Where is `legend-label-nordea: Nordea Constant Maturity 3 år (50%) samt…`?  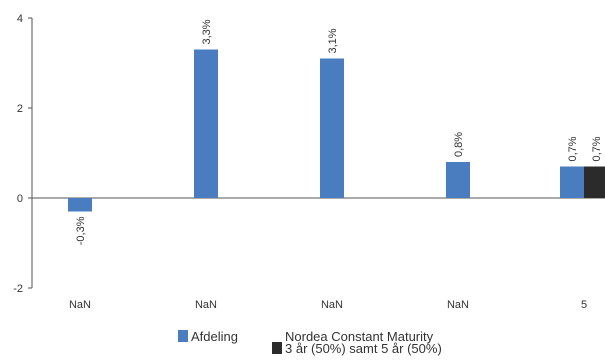
legend-label-nordea: Nordea Constant Maturity 3 år (50%) samt… is located at coordinates (363, 342).